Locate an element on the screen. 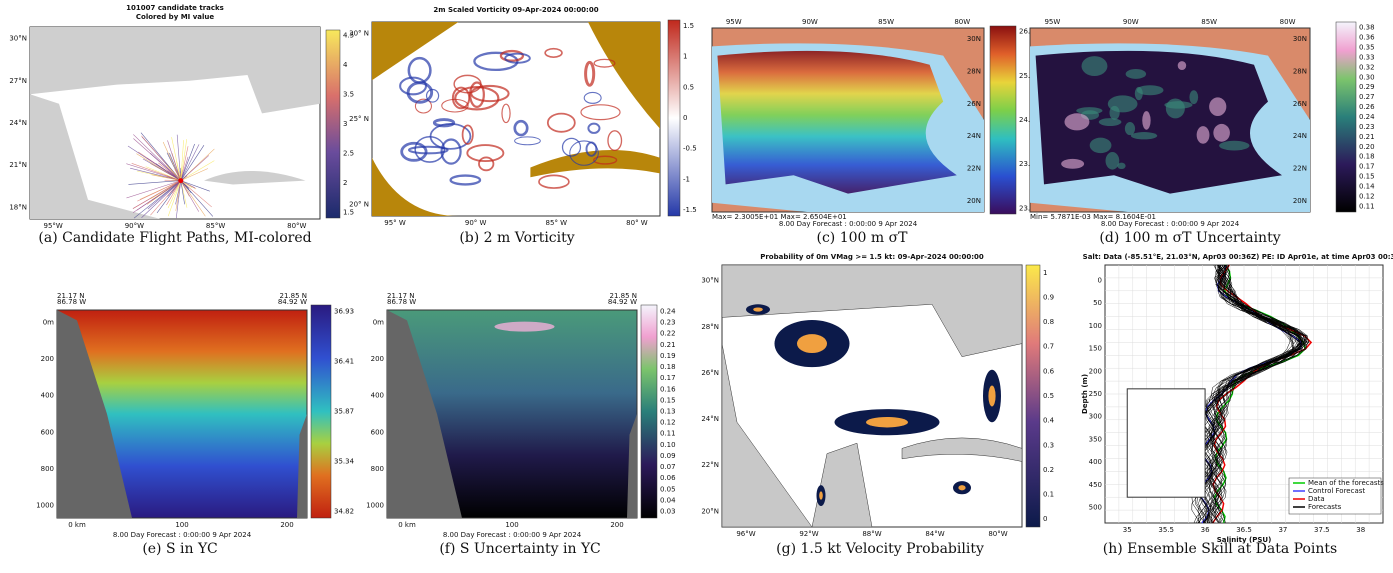  x-tick-label: 95°W is located at coordinates (53, 226).